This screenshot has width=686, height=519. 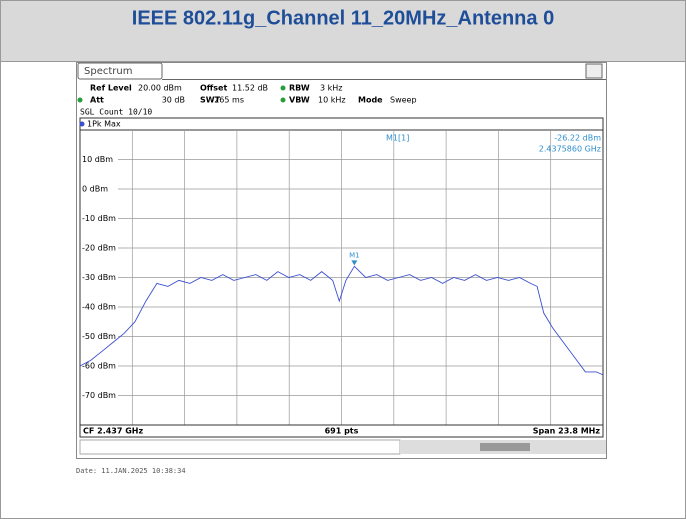 What do you see at coordinates (240, 447) in the screenshot?
I see `status-bar` at bounding box center [240, 447].